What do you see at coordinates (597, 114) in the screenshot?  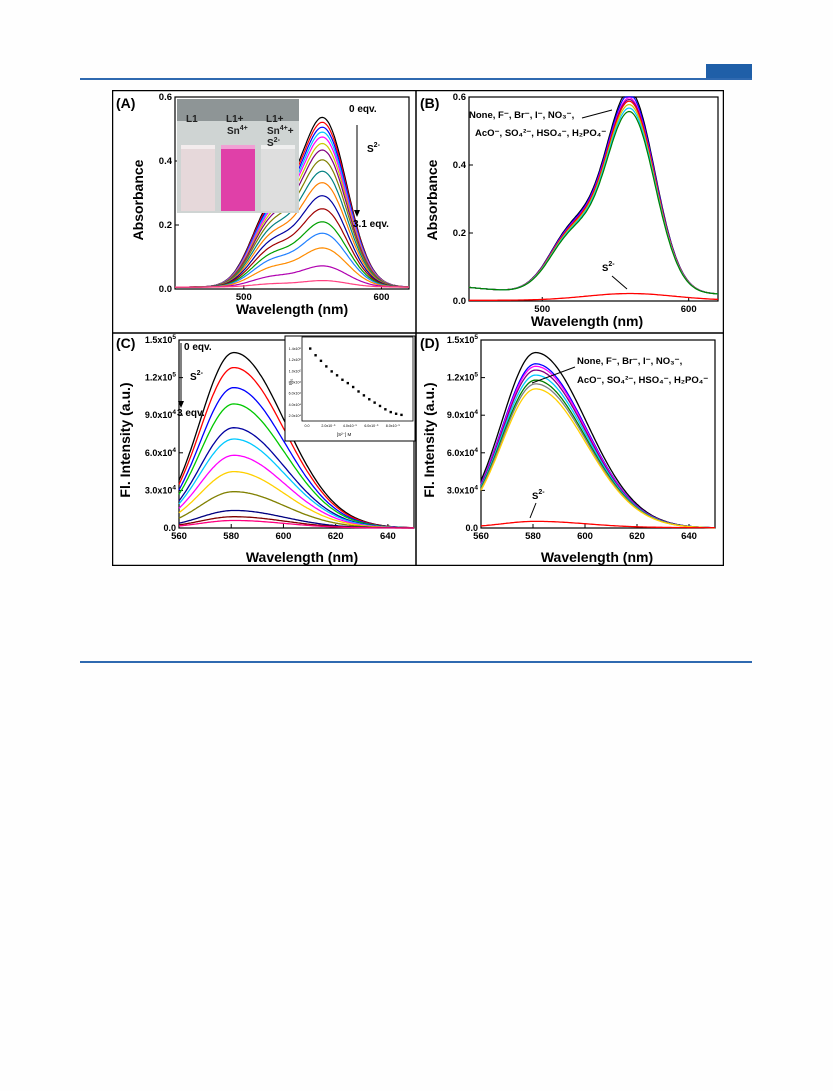 I see `legend-arrow` at bounding box center [597, 114].